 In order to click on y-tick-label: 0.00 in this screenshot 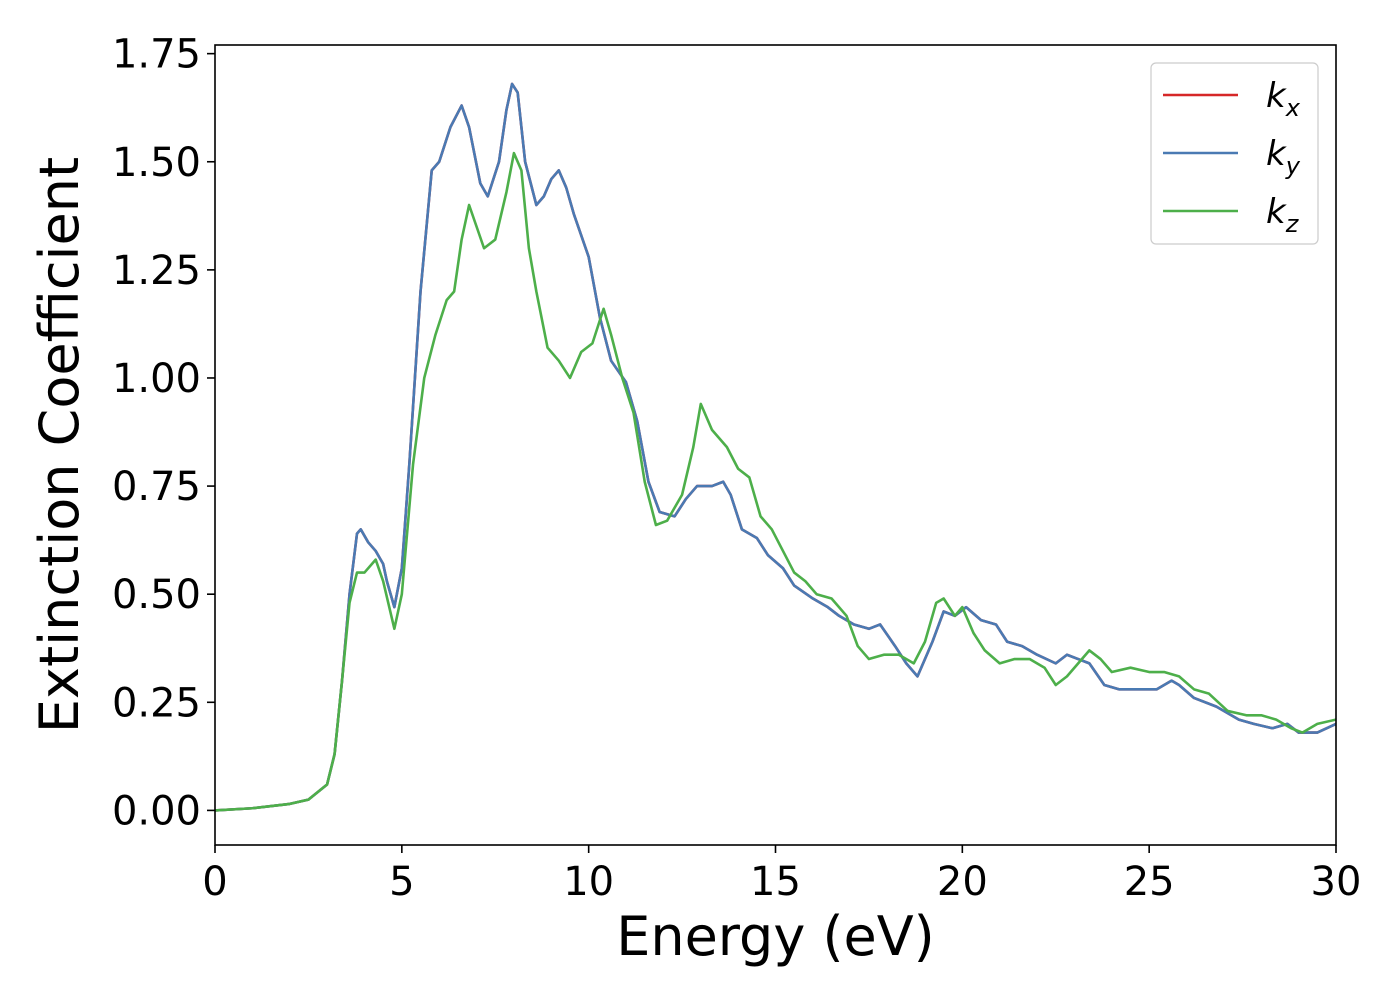, I will do `click(156, 811)`.